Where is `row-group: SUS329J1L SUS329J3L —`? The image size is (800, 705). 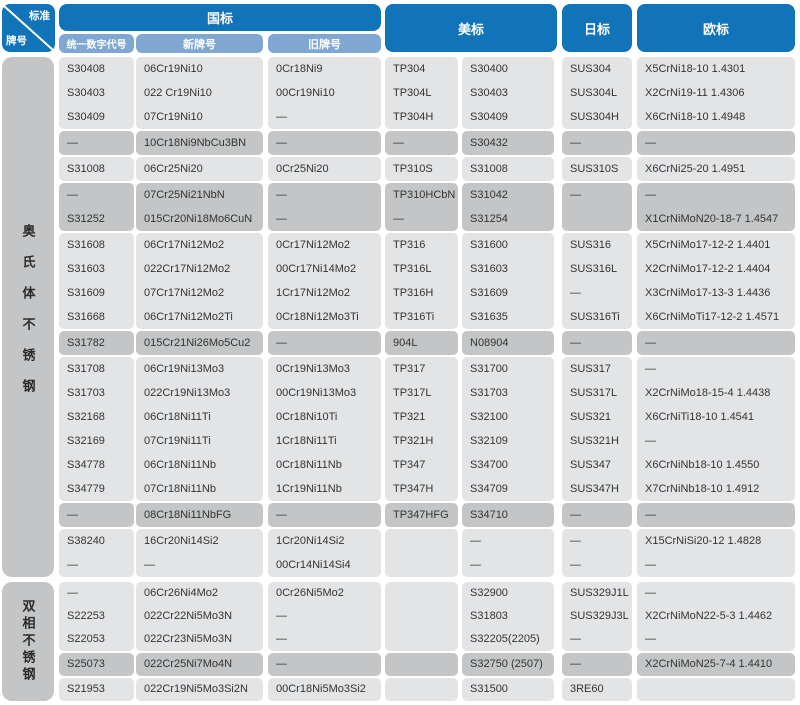 row-group: SUS329J1L SUS329J3L — is located at coordinates (597, 616).